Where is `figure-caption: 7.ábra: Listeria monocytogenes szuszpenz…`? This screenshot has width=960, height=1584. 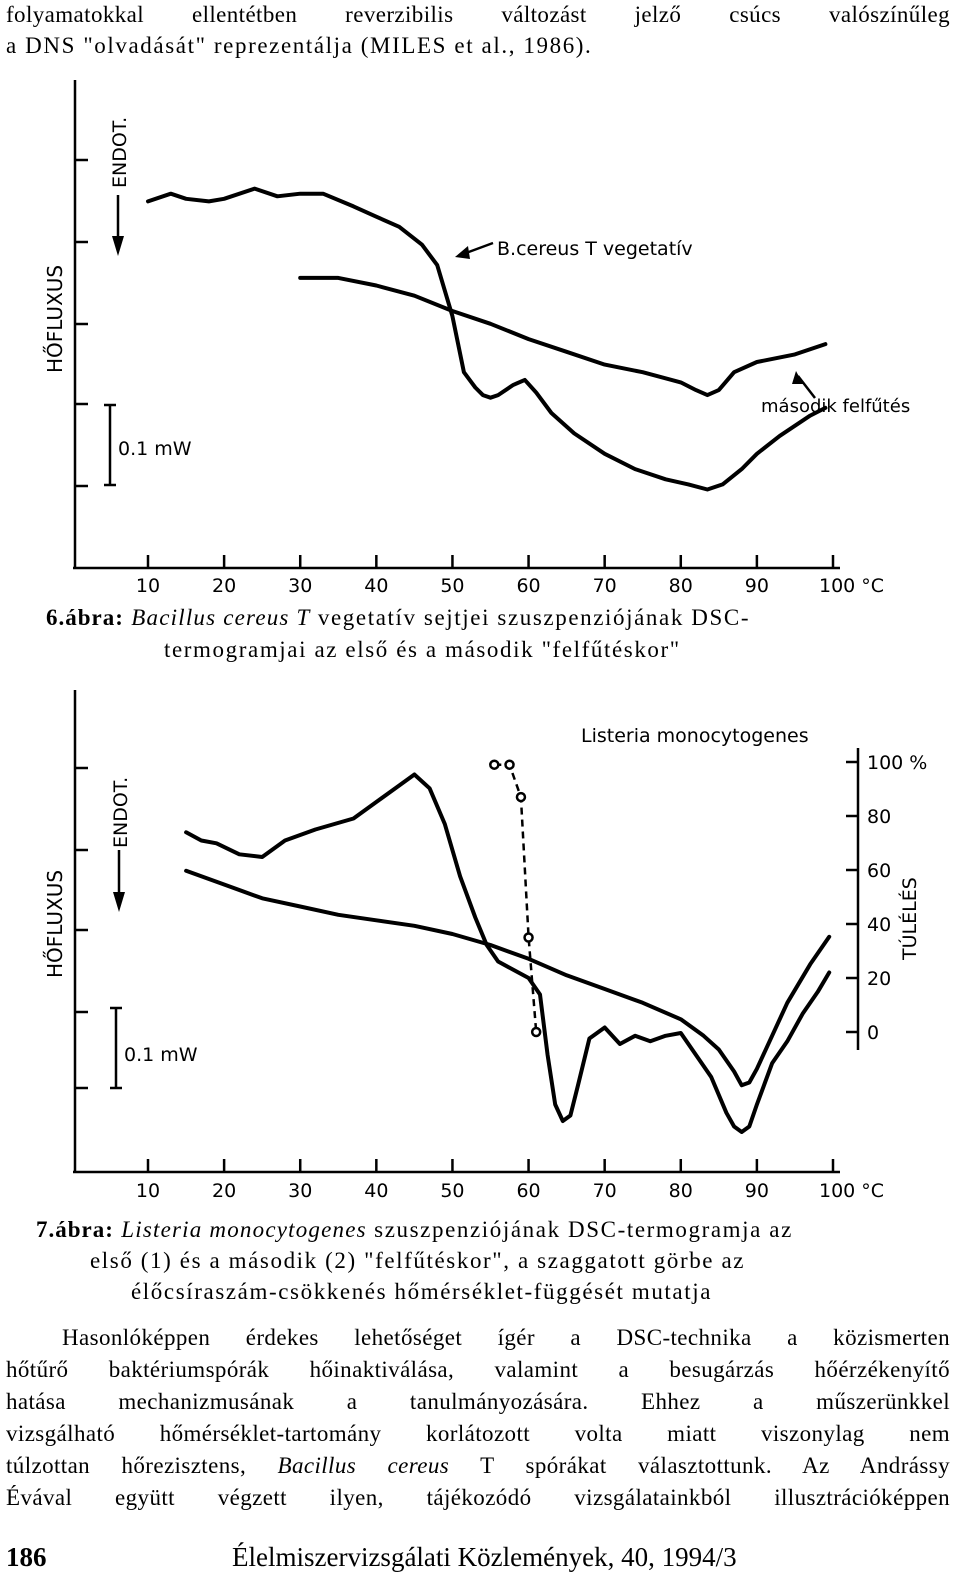
figure-caption: 7.ábra: Listeria monocytogenes szuszpenz… is located at coordinates (414, 1229).